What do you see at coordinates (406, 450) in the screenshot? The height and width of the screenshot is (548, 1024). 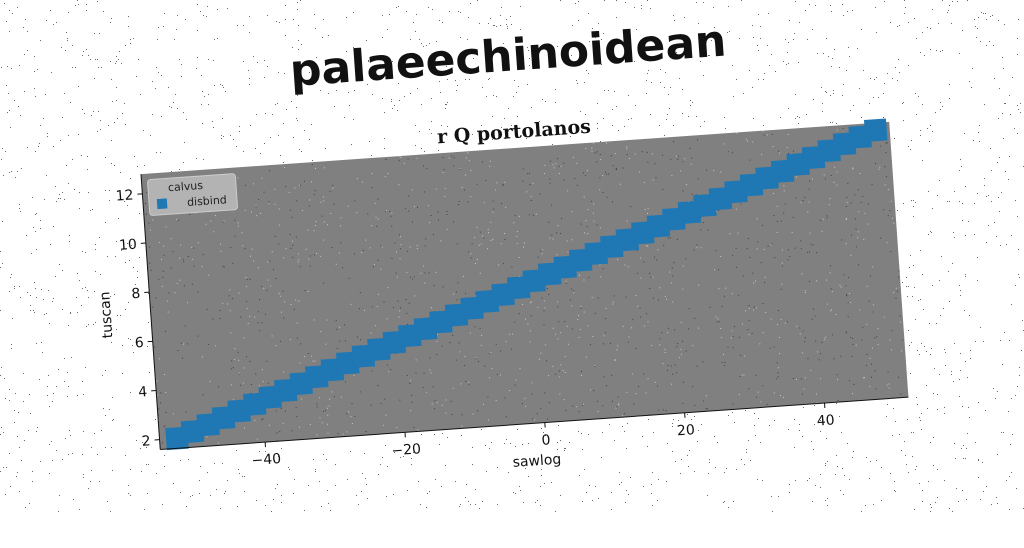 I see `x-tick-label: −20` at bounding box center [406, 450].